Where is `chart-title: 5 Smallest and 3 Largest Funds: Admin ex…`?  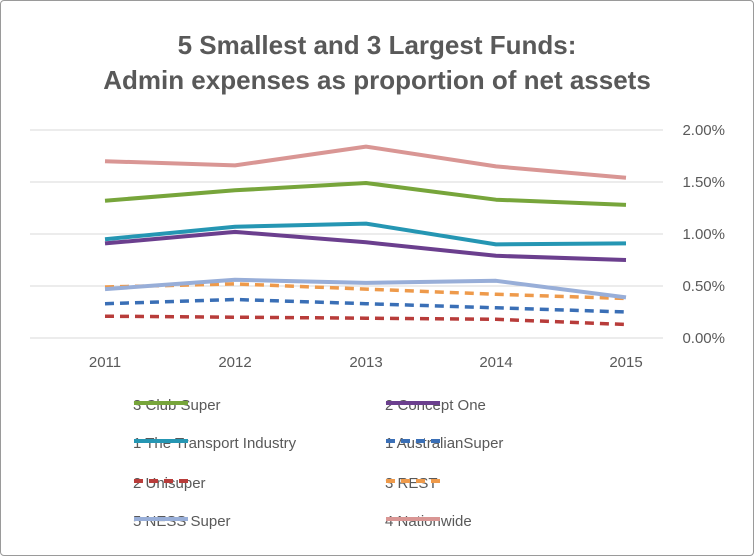 chart-title: 5 Smallest and 3 Largest Funds: Admin ex… is located at coordinates (377, 63).